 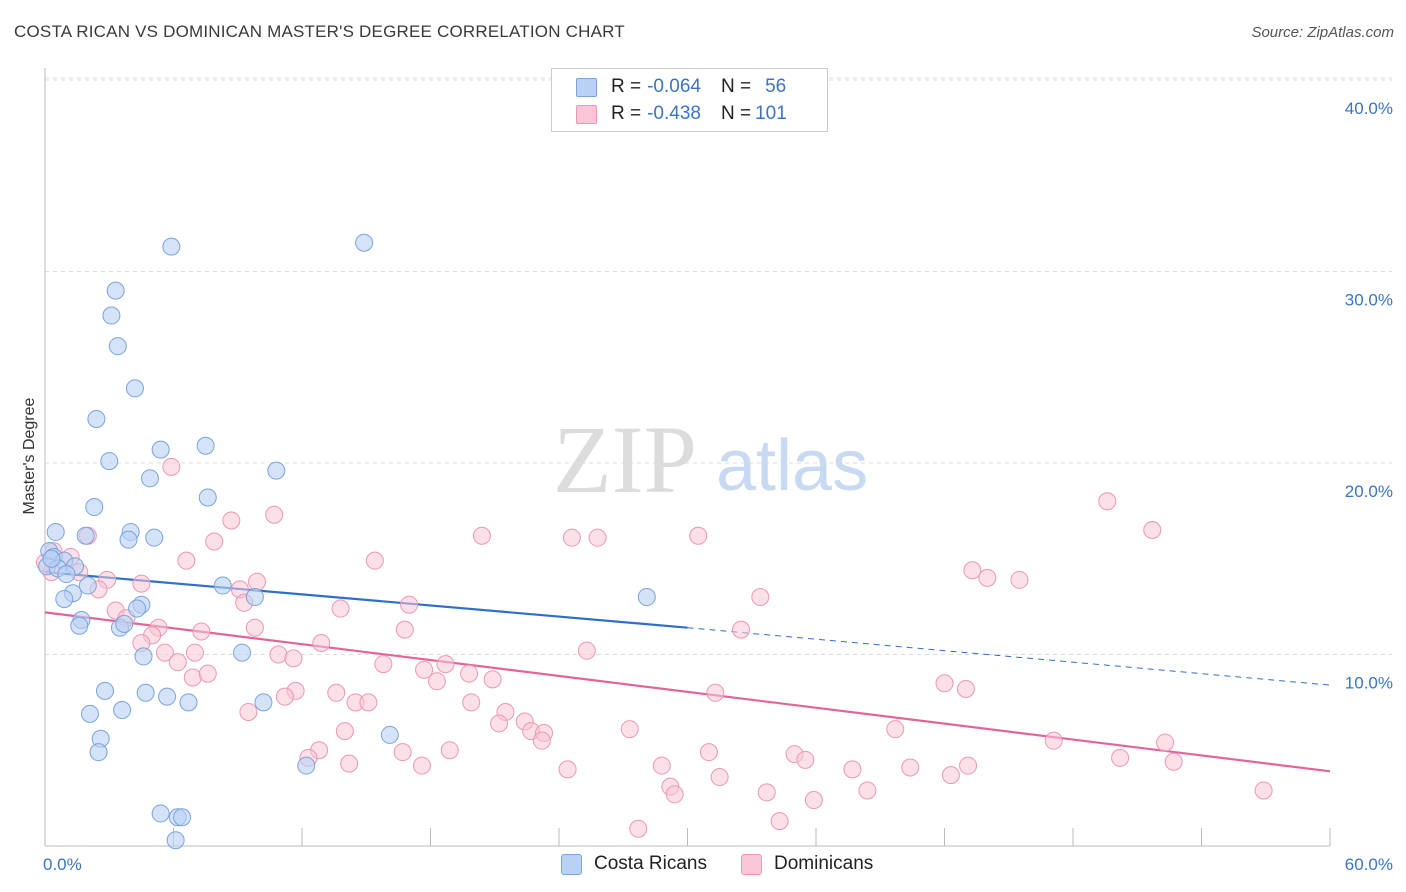 I want to click on watermark-atlas: atlas, so click(x=792, y=466).